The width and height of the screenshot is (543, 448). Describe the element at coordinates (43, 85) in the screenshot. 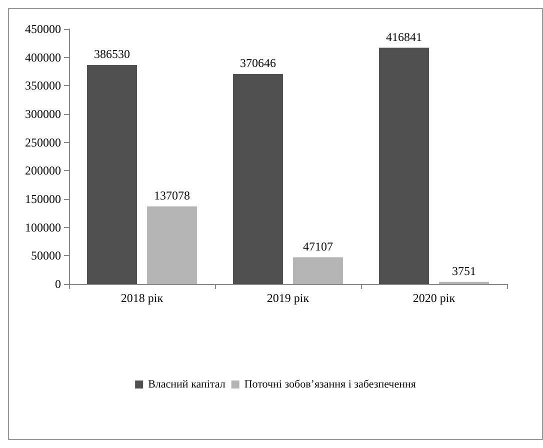

I see `y-tick-label: 350000` at that location.